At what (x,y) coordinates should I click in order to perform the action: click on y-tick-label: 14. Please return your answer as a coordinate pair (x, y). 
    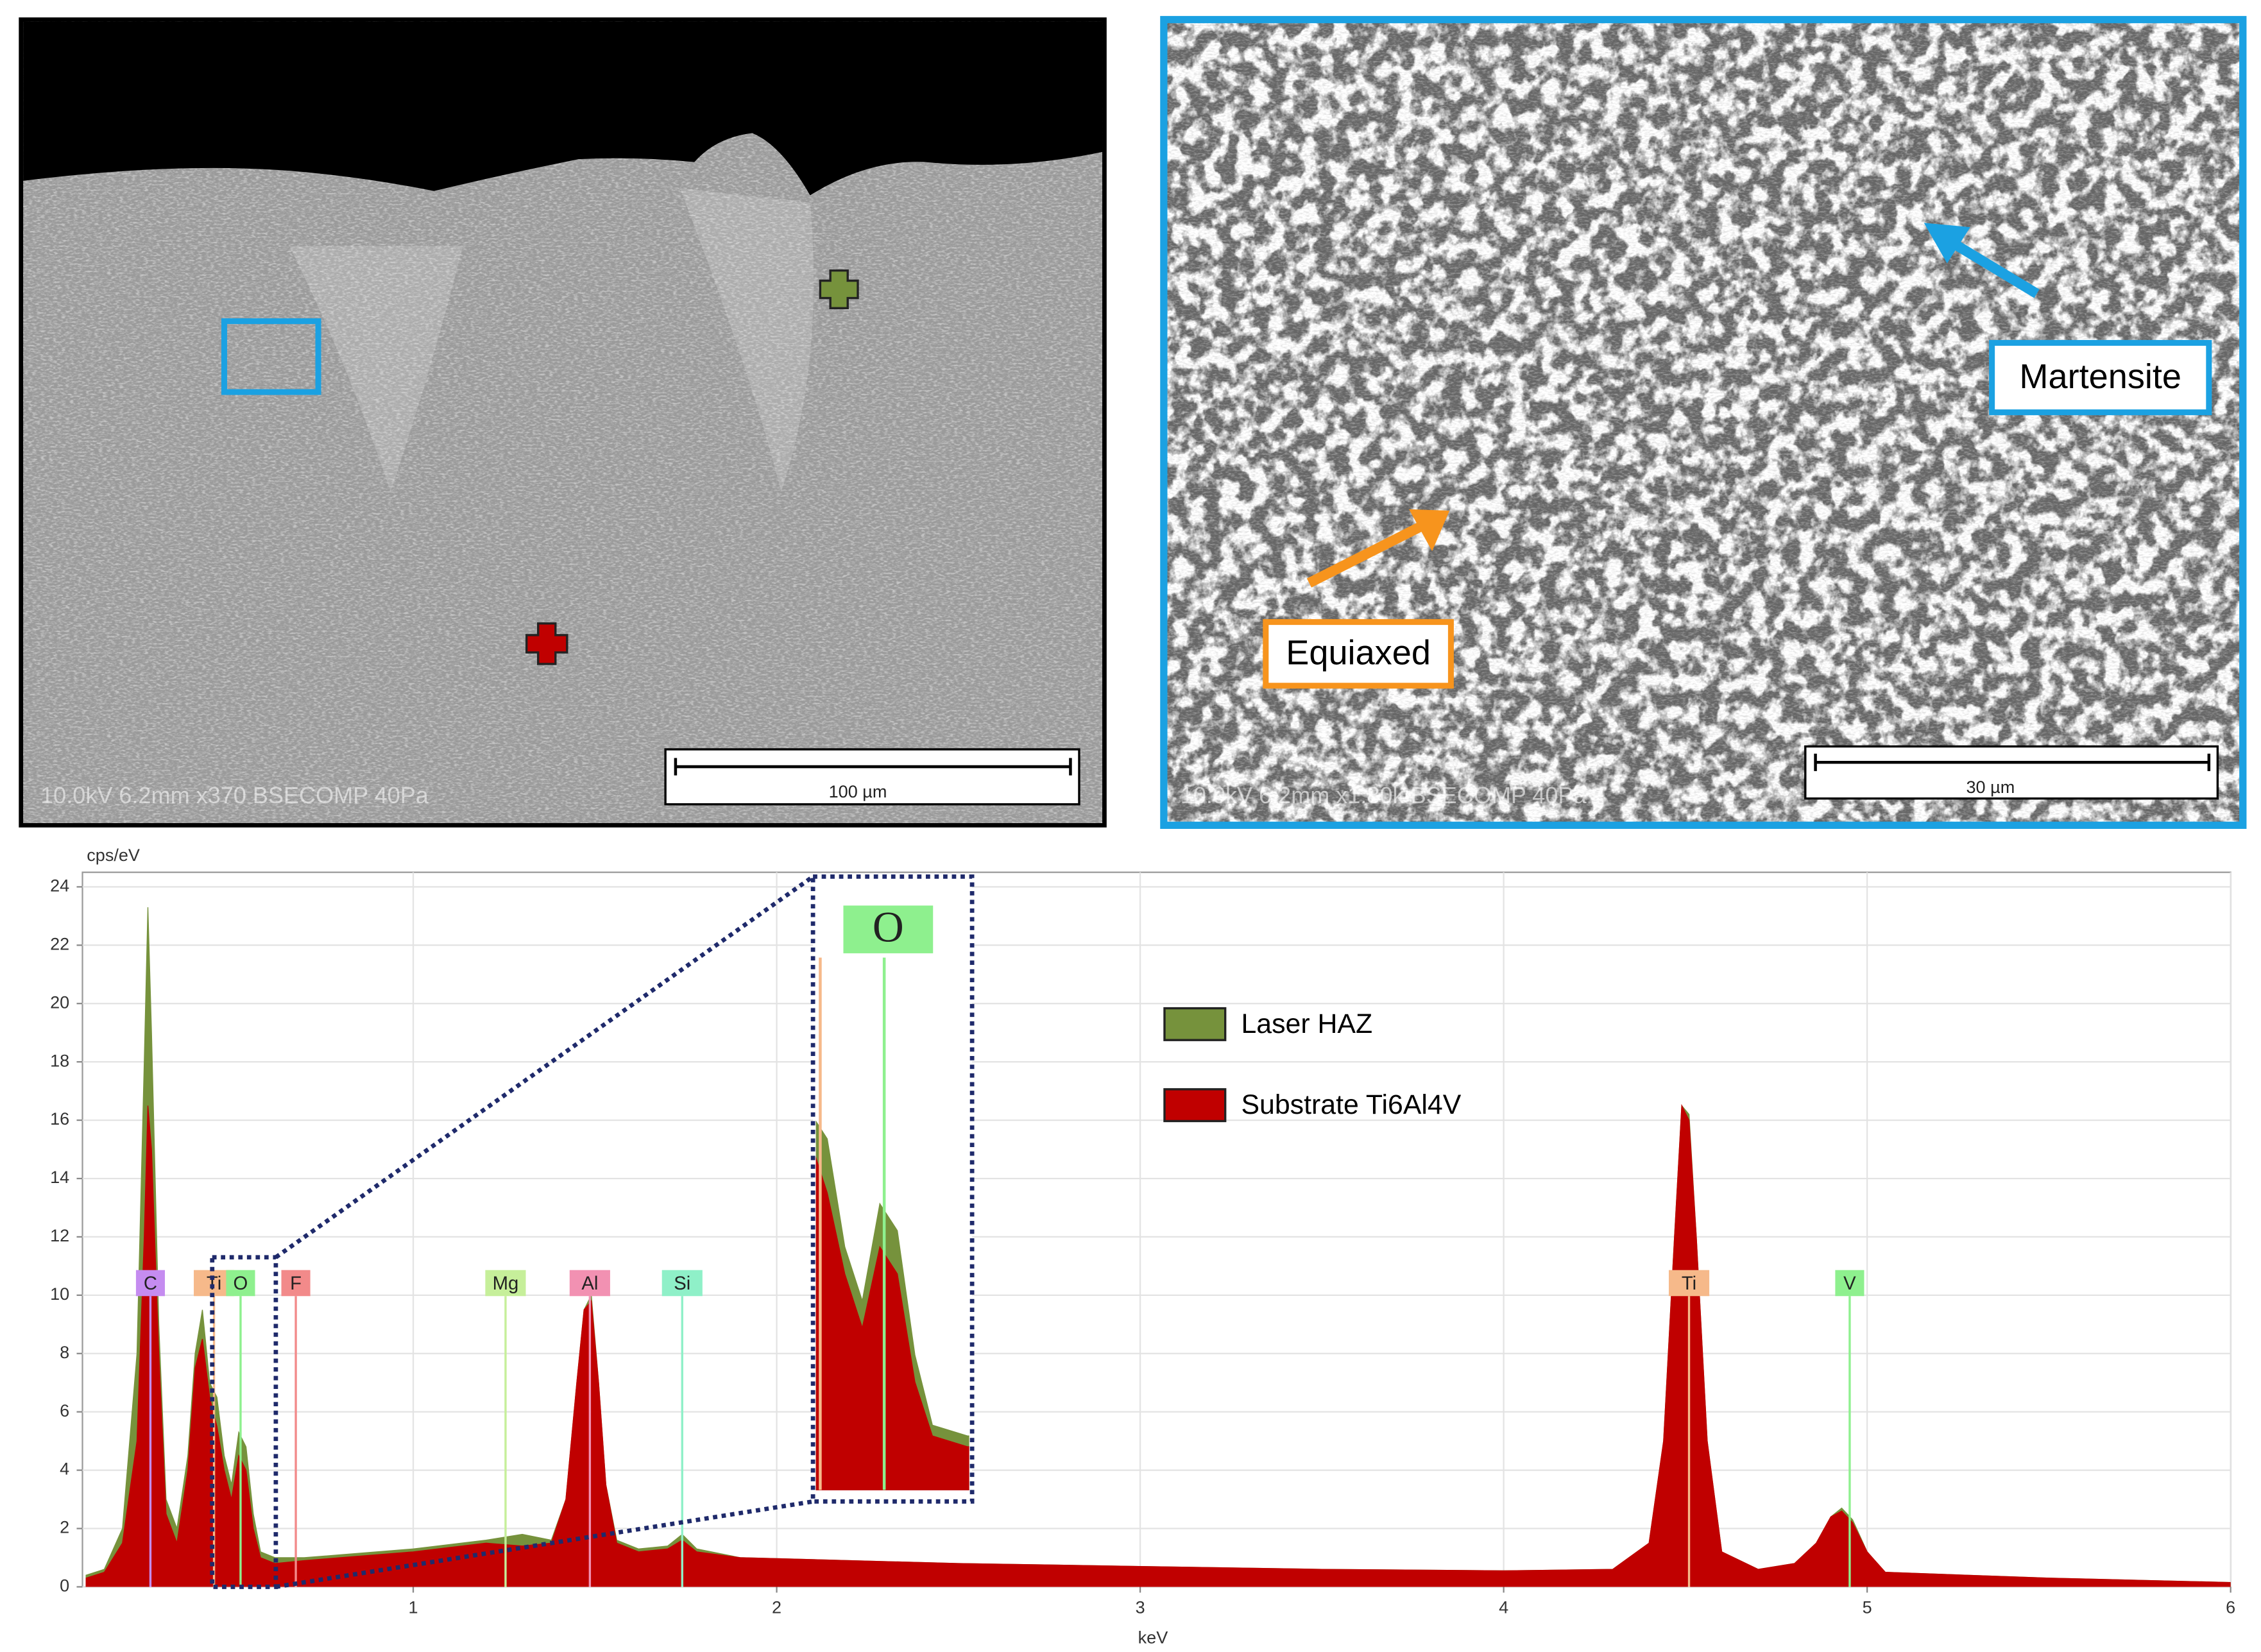
    Looking at the image, I should click on (59, 1177).